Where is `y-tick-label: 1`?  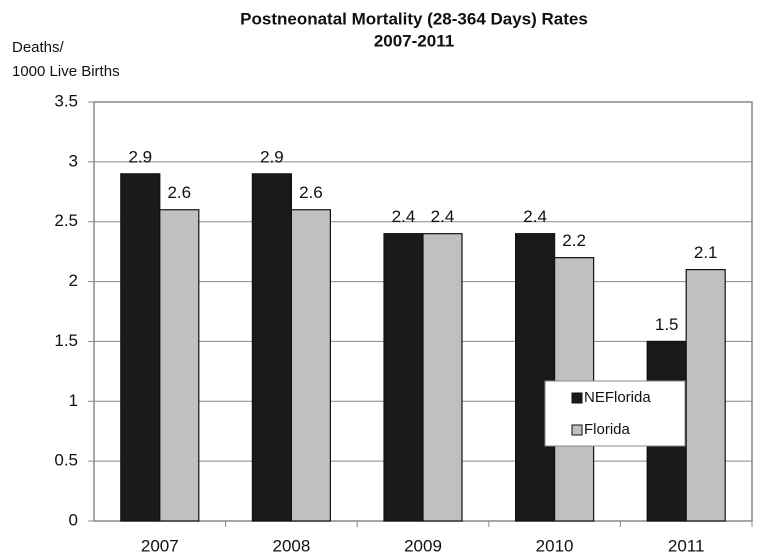 y-tick-label: 1 is located at coordinates (73, 400).